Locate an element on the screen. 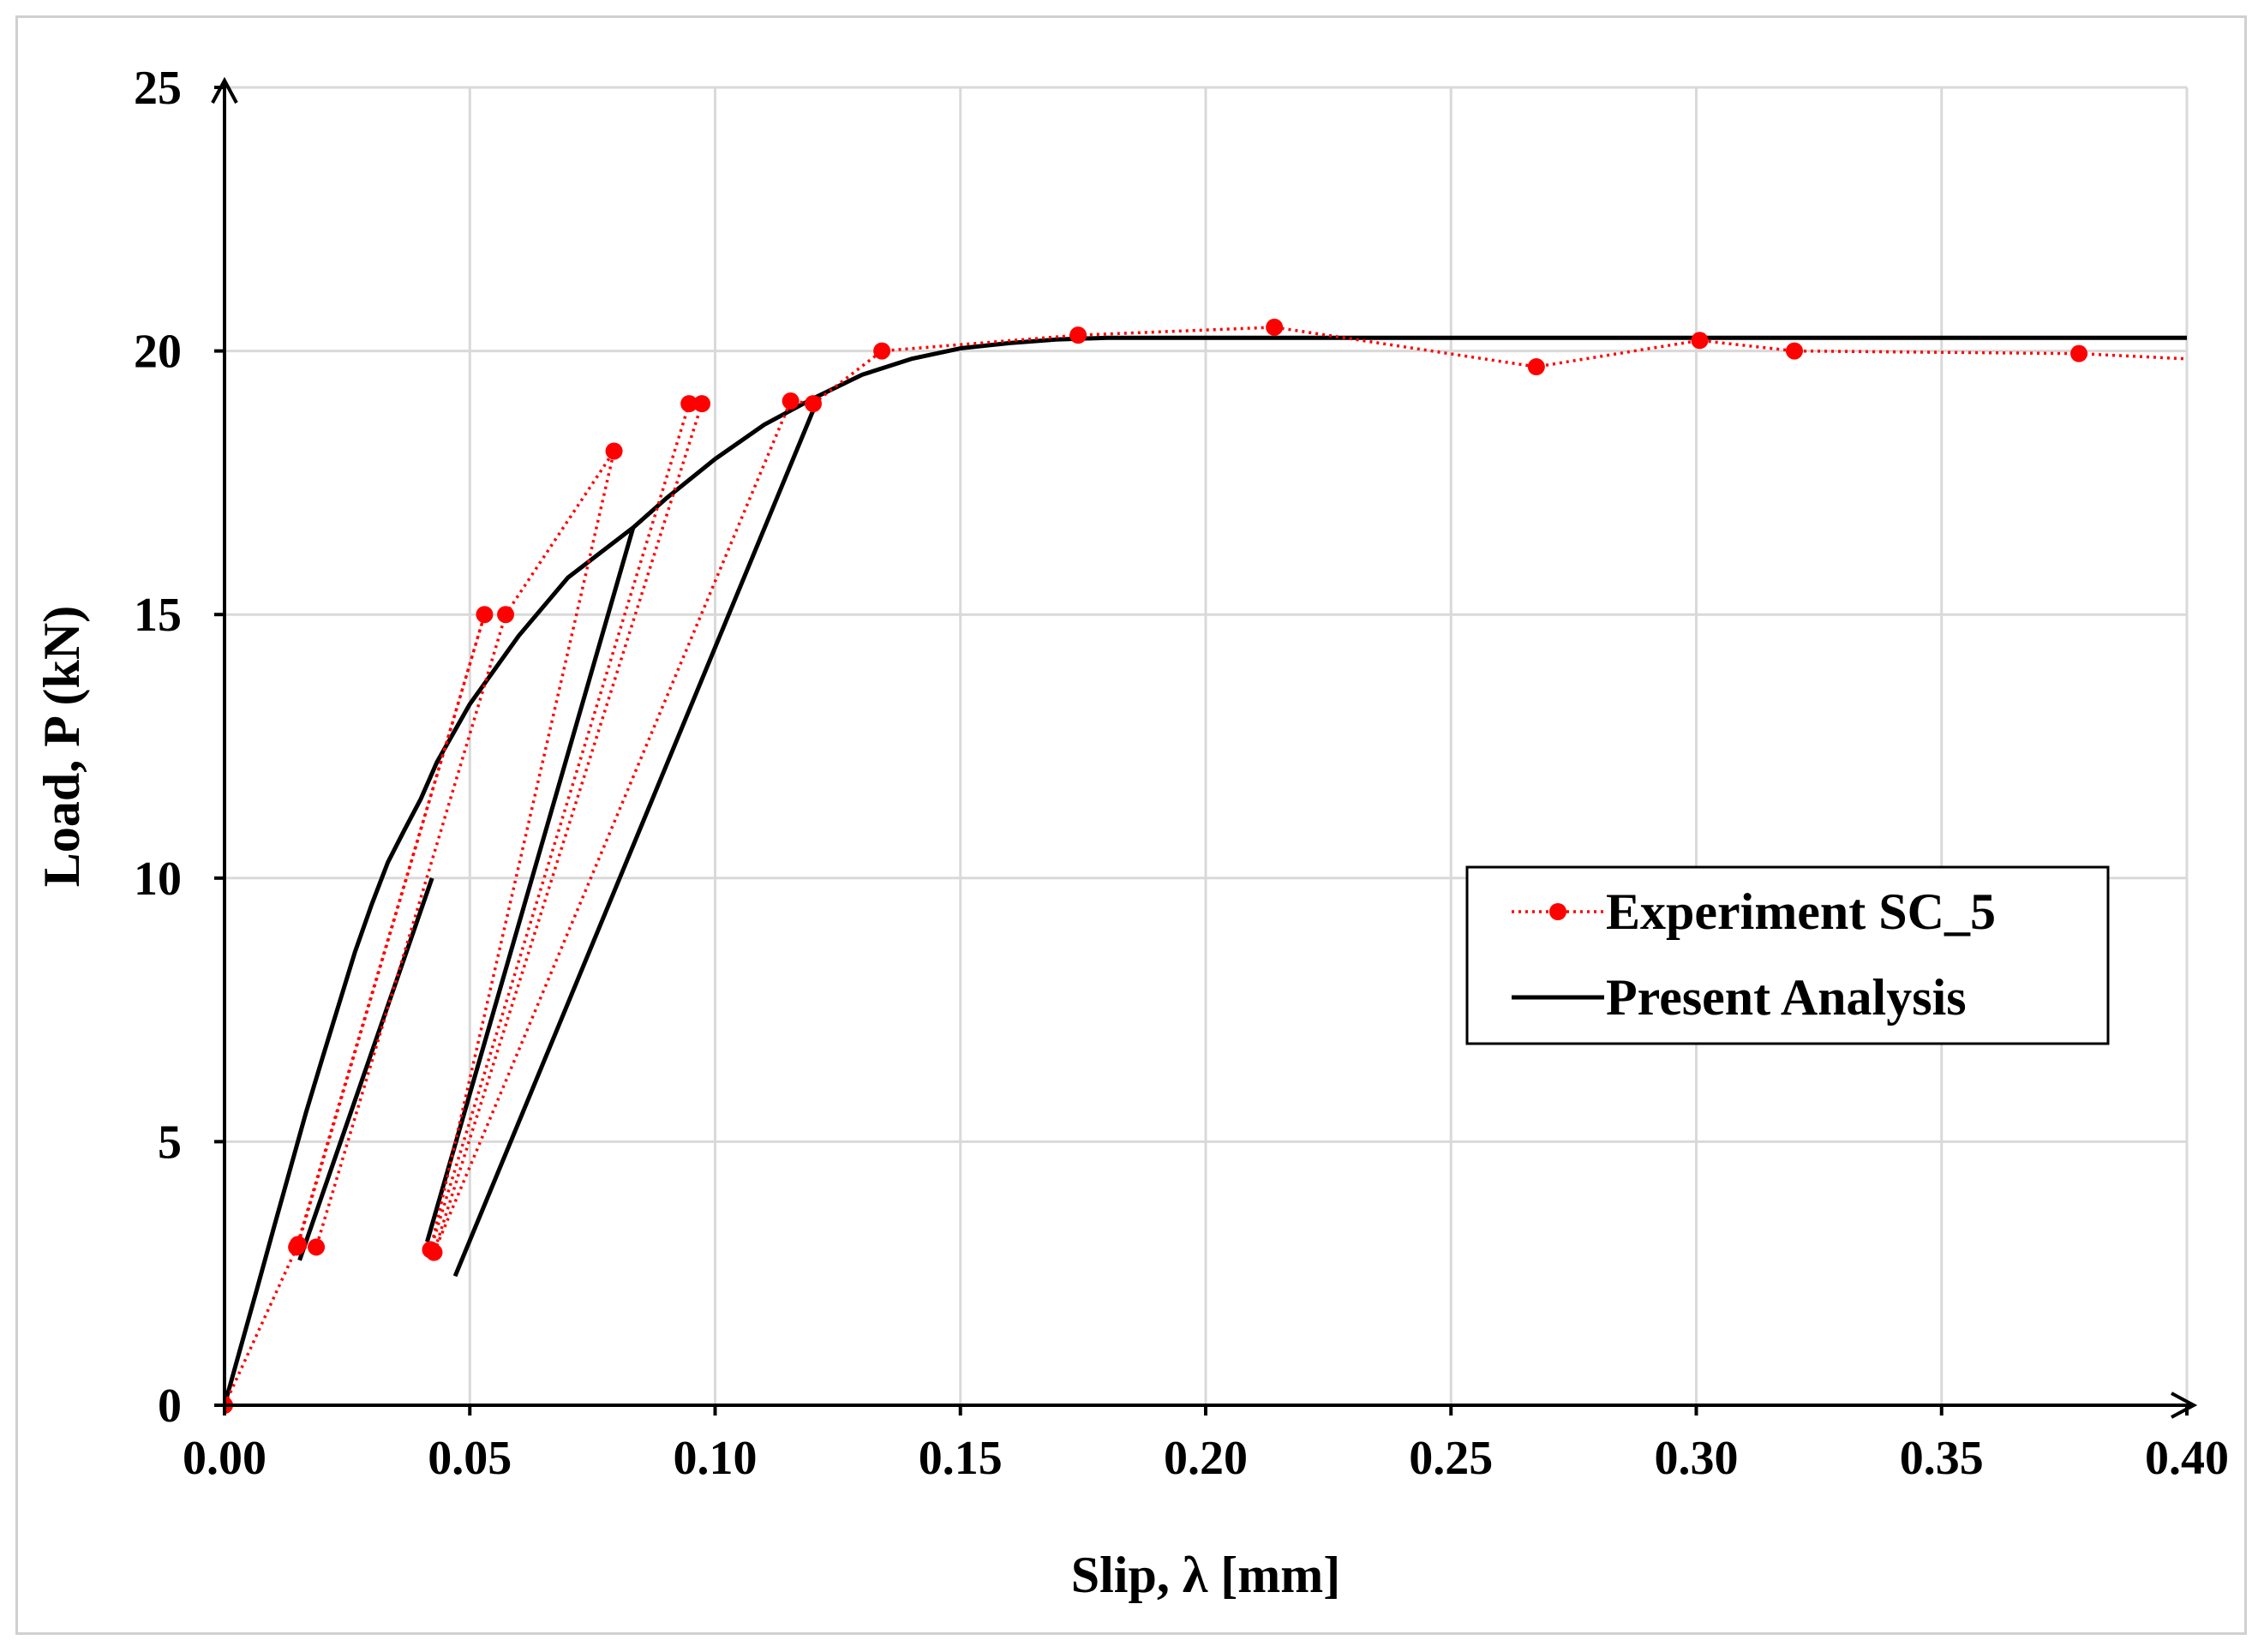 This screenshot has height=1652, width=2264. x-tick-label: 0.10 is located at coordinates (716, 1458).